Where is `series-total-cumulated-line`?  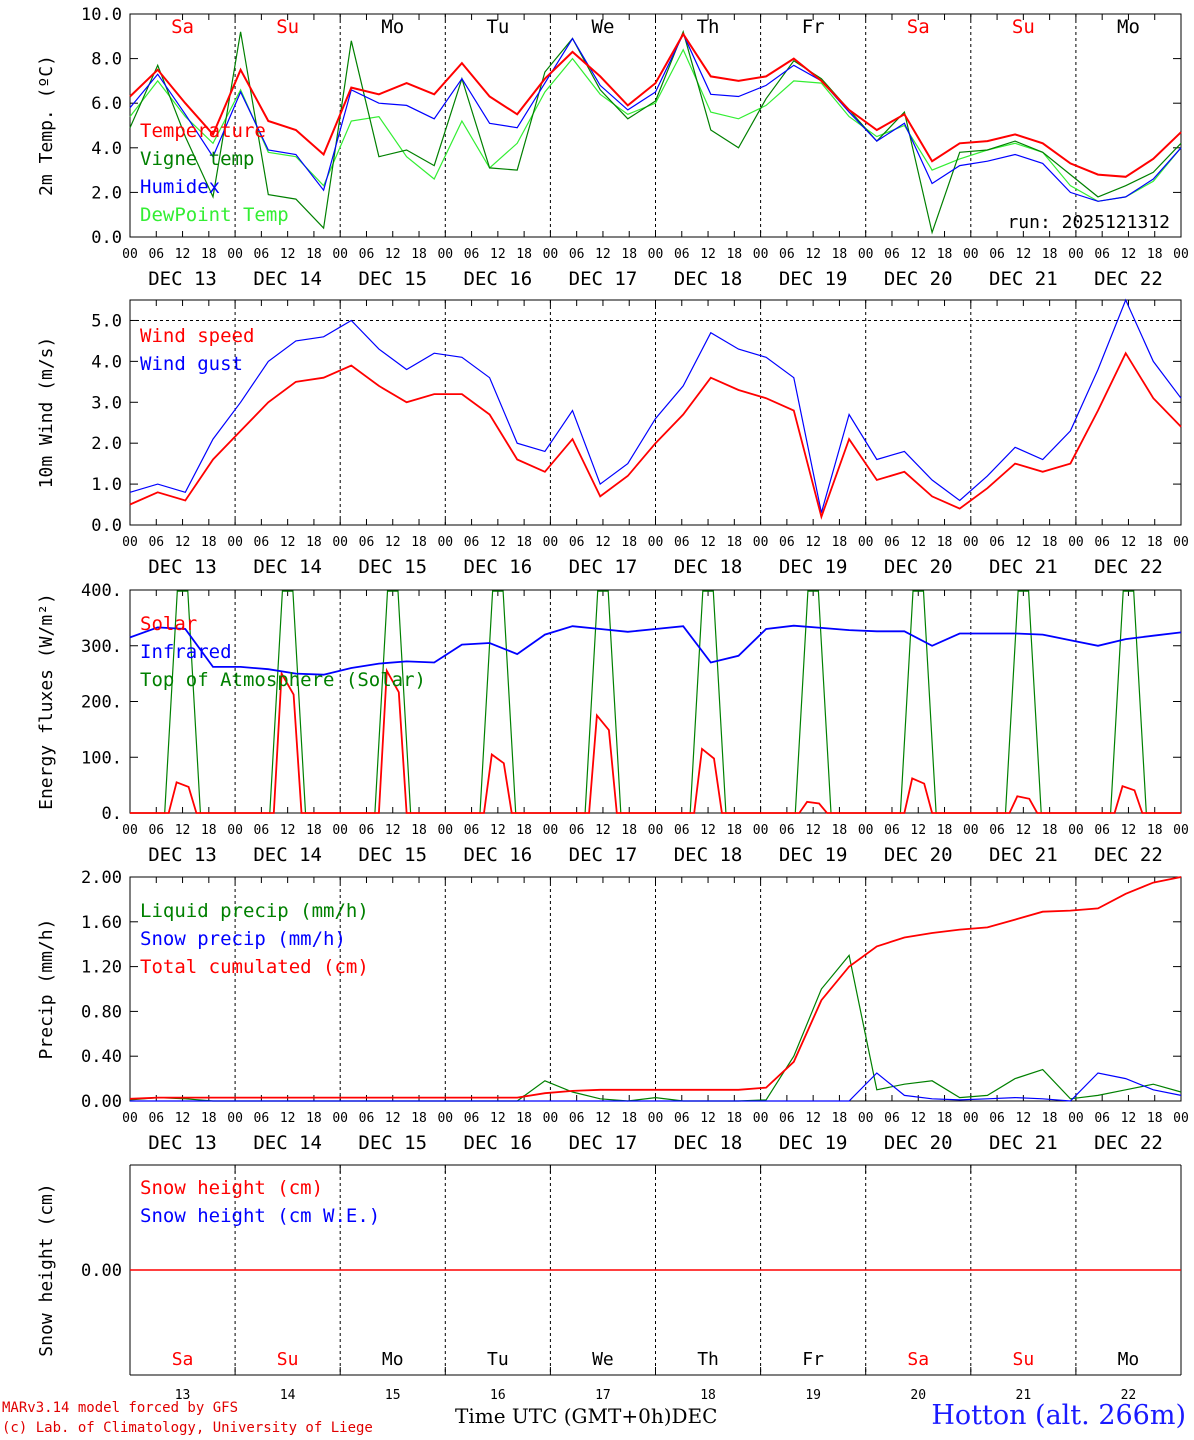 series-total-cumulated-line is located at coordinates (655, 988).